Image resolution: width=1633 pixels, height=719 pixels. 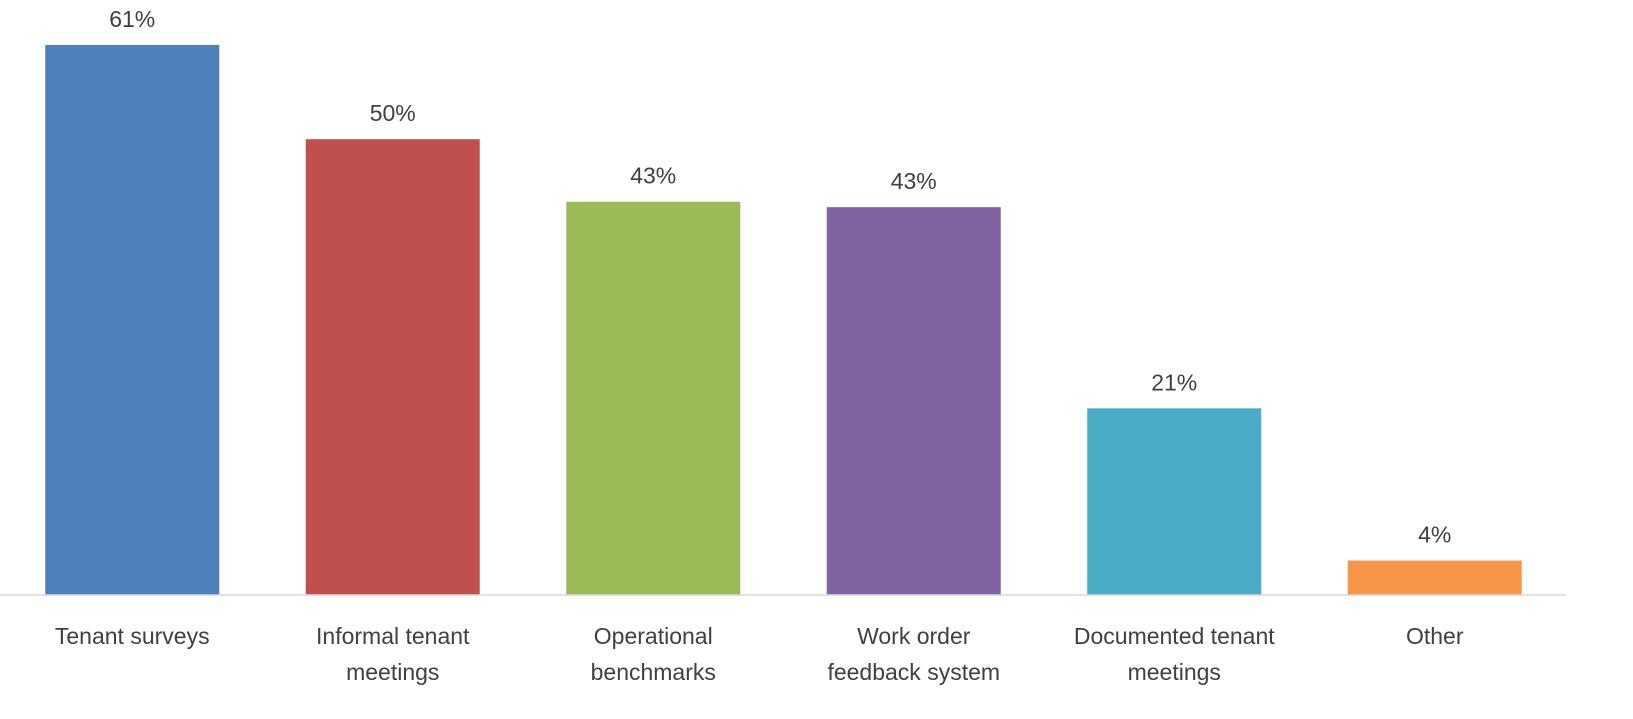 What do you see at coordinates (1434, 535) in the screenshot?
I see `data-label: 4%` at bounding box center [1434, 535].